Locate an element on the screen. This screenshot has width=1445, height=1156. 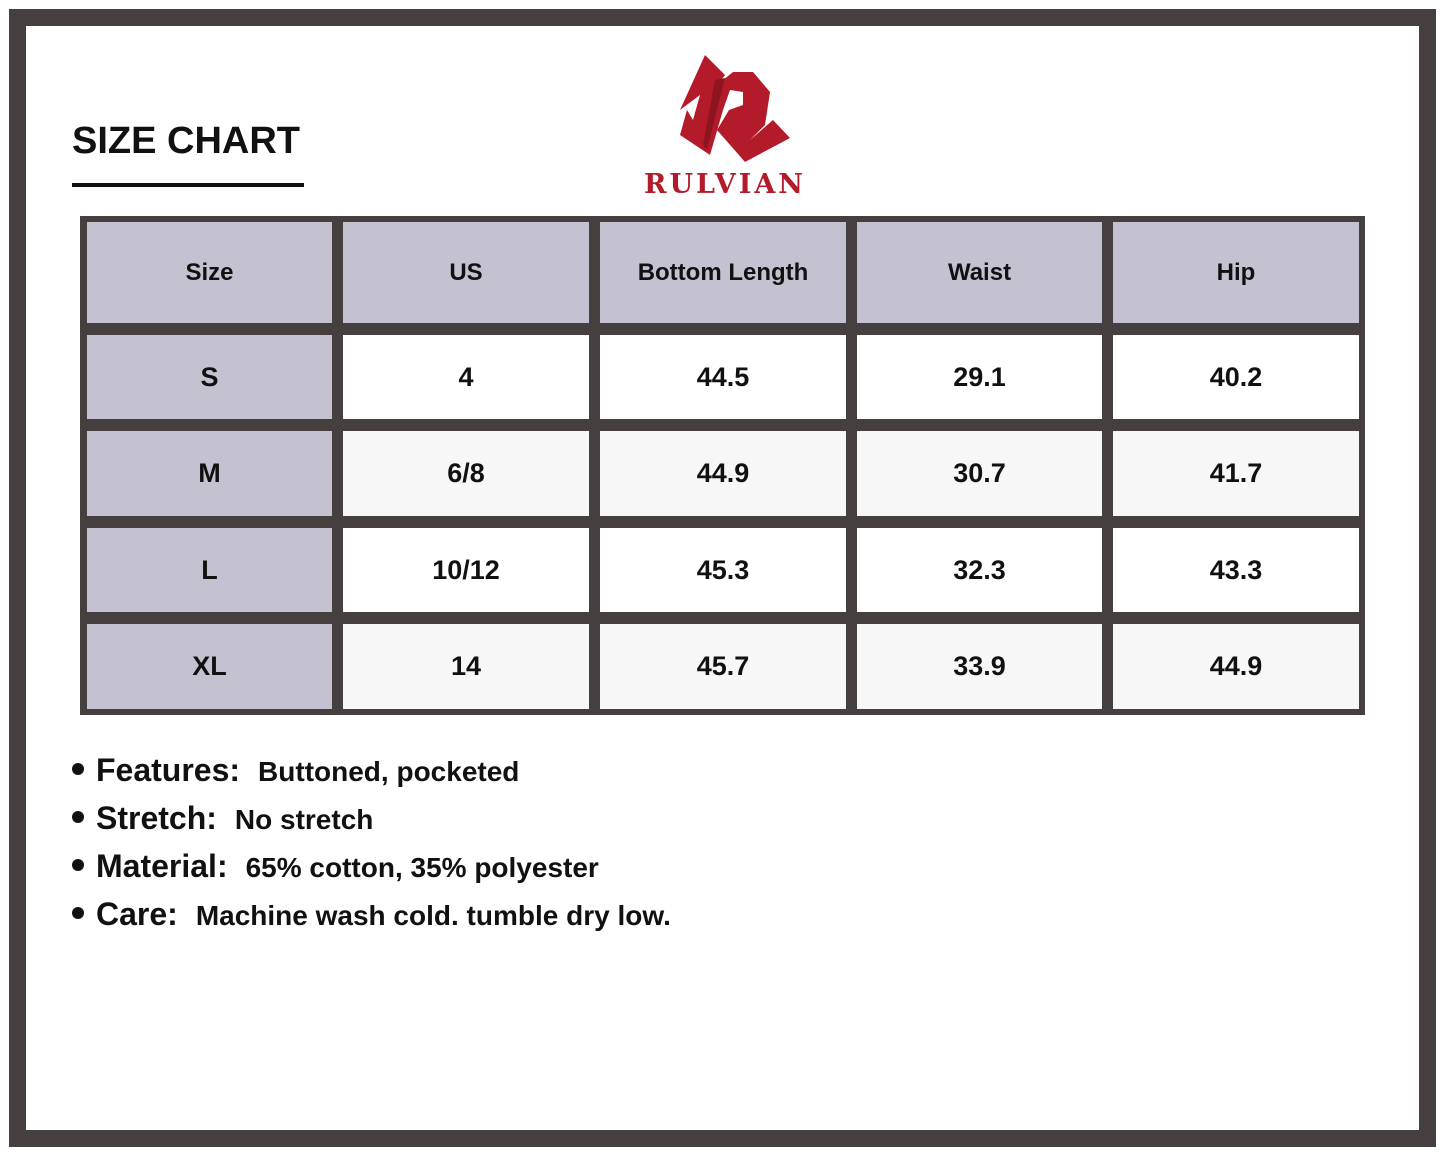
feature-label: Care: is located at coordinates (137, 914).